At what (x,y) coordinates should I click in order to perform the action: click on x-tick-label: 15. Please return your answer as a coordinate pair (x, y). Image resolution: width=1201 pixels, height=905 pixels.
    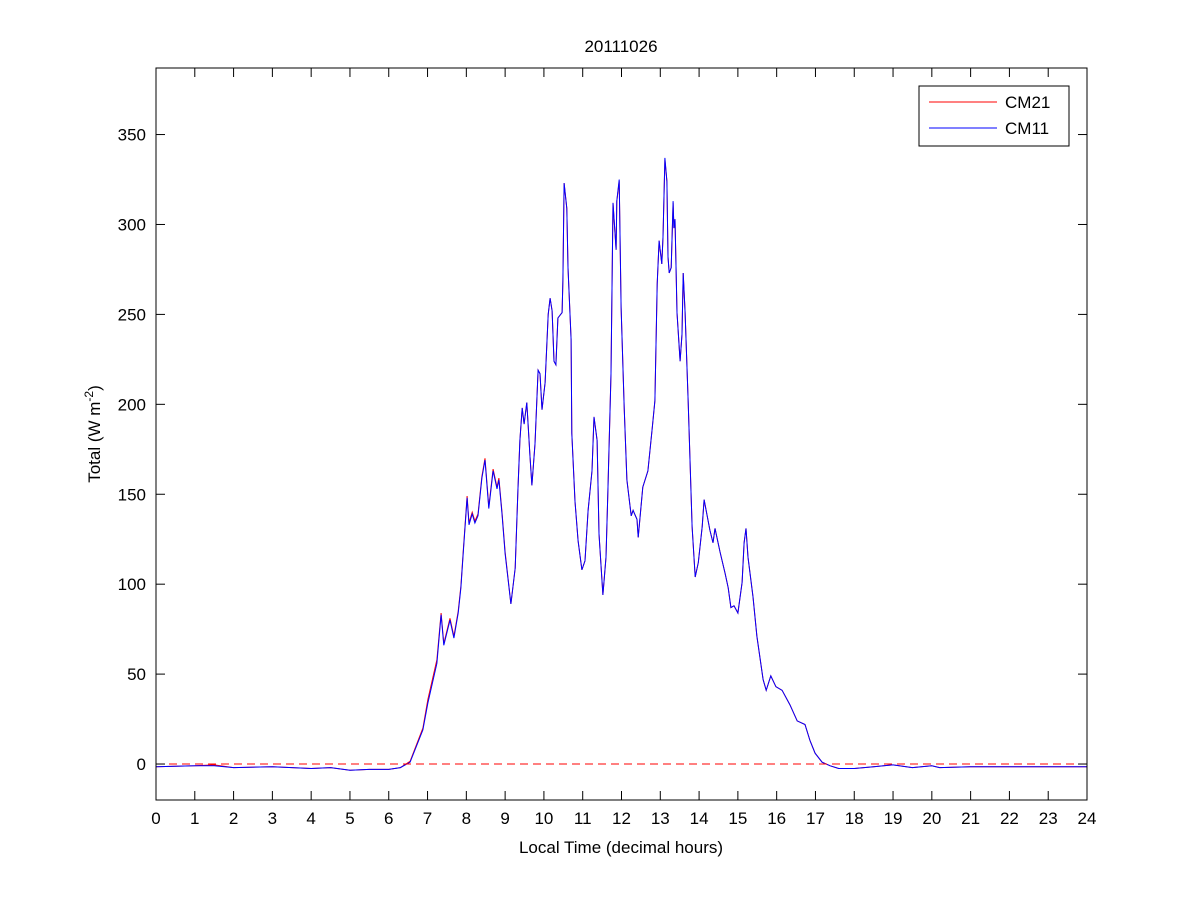
    Looking at the image, I should click on (737, 818).